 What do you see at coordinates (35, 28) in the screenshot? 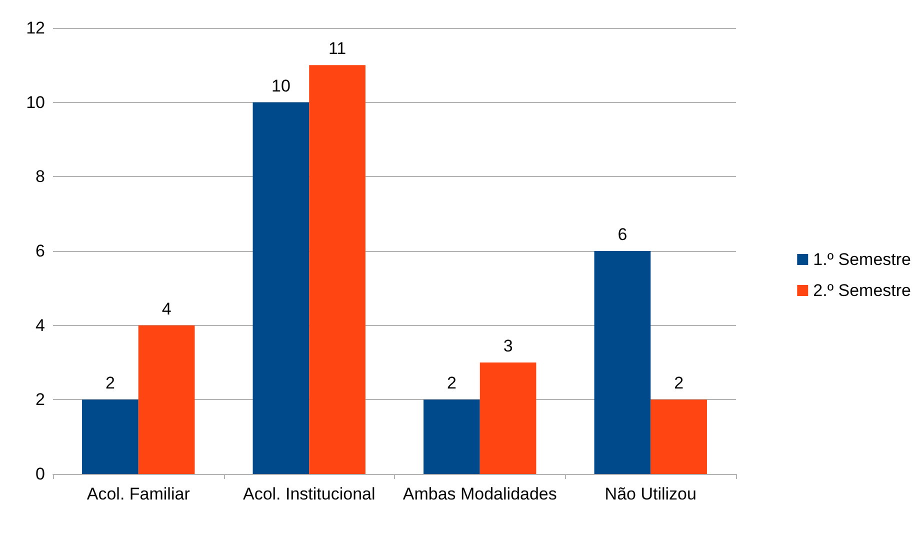
I see `y-tick-label: 12` at bounding box center [35, 28].